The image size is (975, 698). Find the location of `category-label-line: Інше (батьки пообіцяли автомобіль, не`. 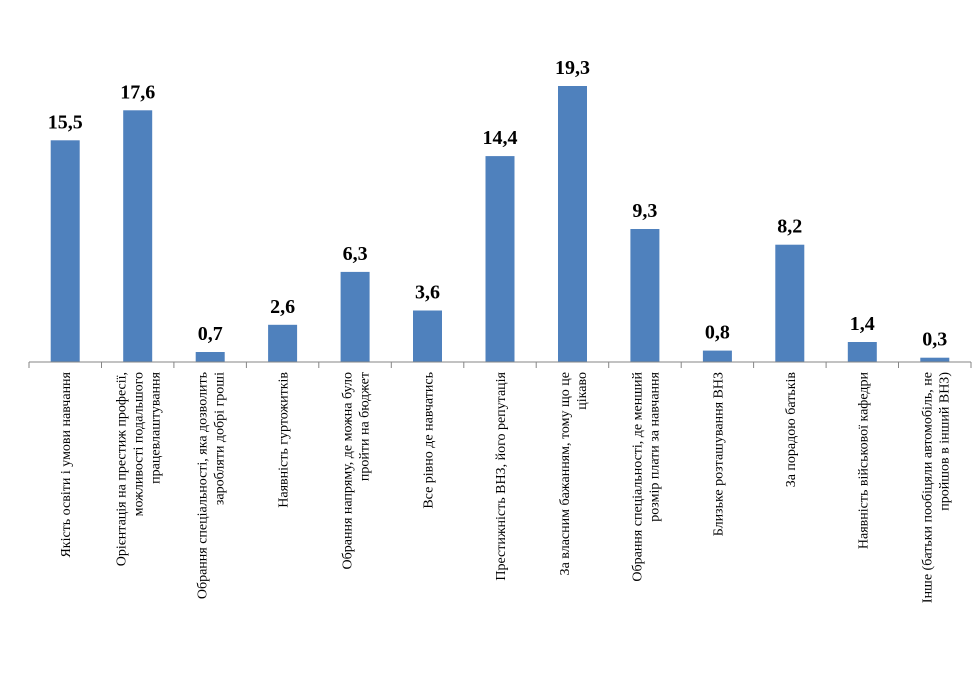

category-label-line: Інше (батьки пообіцяли автомобіль, не is located at coordinates (927, 487).